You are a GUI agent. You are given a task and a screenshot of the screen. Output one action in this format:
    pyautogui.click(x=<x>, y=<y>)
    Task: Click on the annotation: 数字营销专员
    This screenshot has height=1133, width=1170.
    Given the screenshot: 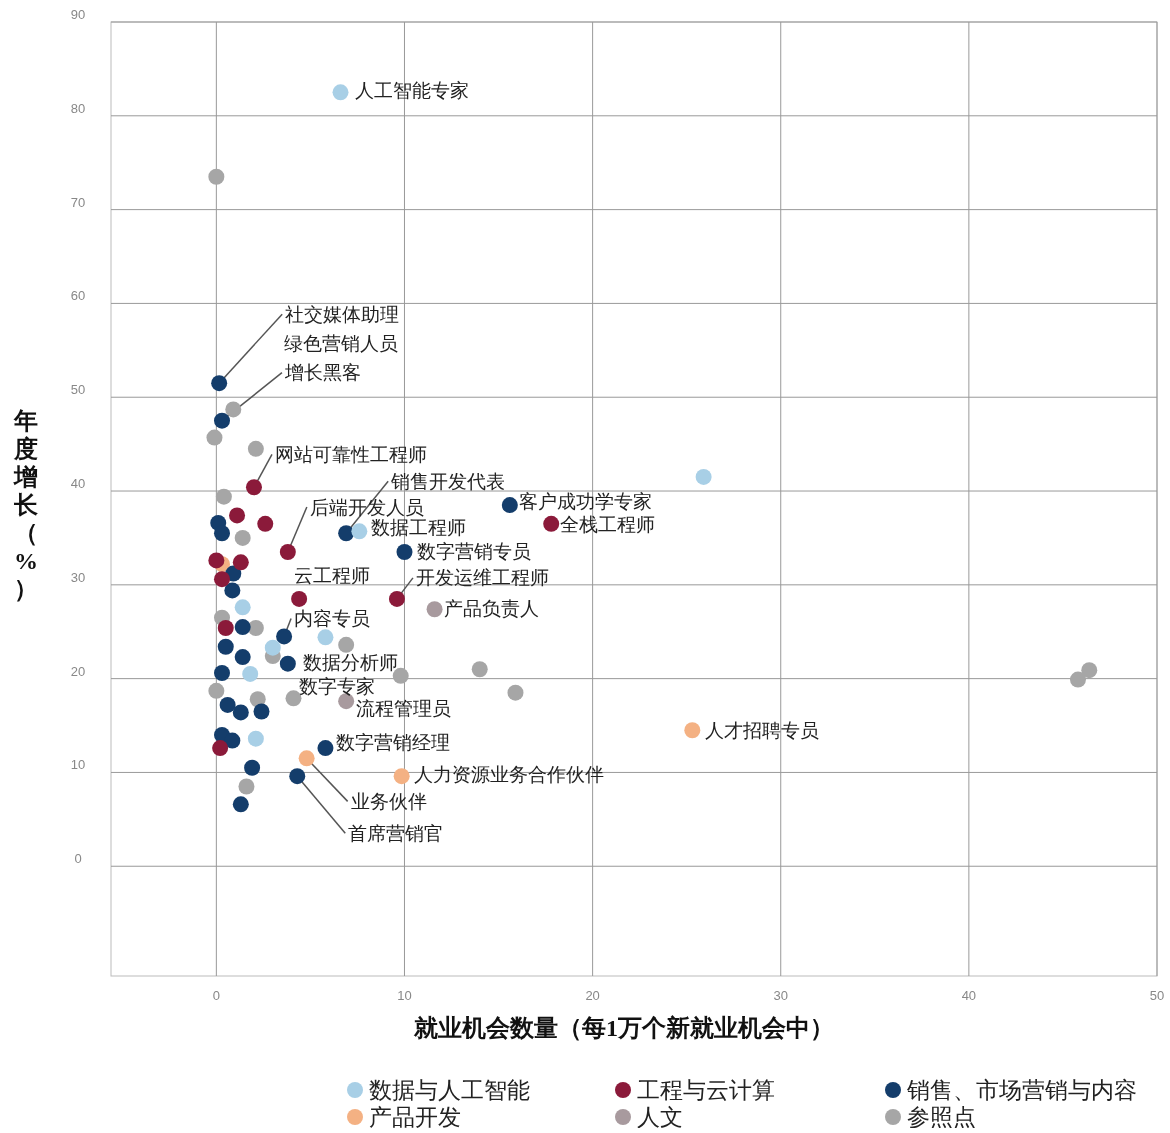 What is the action you would take?
    pyautogui.click(x=474, y=551)
    